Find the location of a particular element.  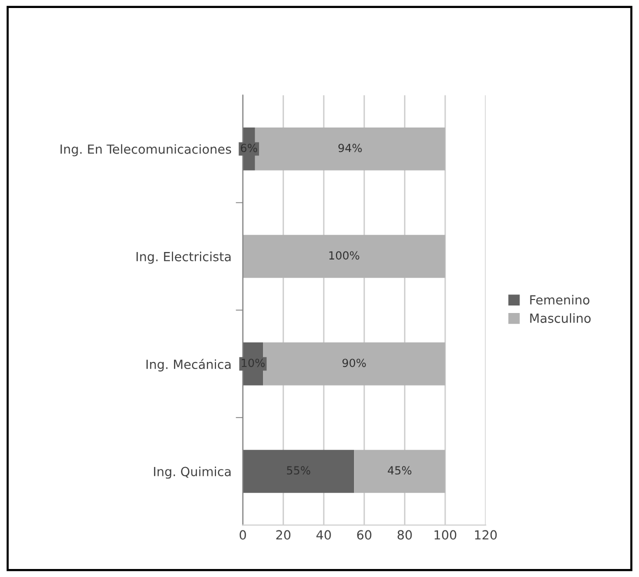

x-tick-label: 80 is located at coordinates (405, 535).